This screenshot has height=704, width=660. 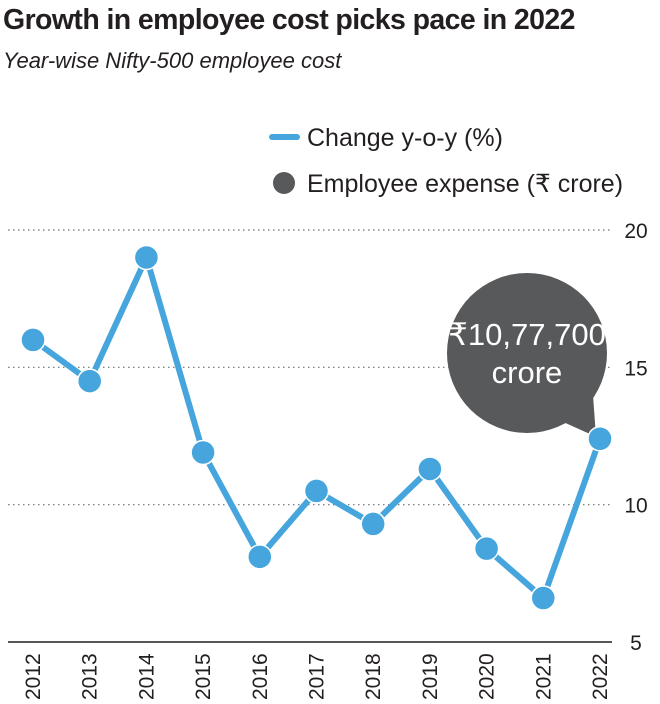 I want to click on y-tick-label: 10, so click(x=635, y=506).